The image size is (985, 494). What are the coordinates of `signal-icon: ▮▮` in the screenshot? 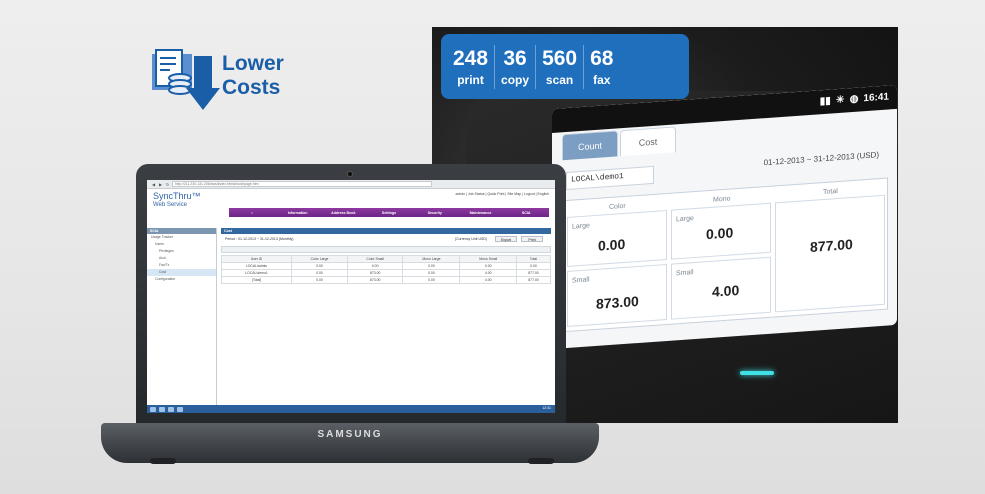 It's located at (825, 101).